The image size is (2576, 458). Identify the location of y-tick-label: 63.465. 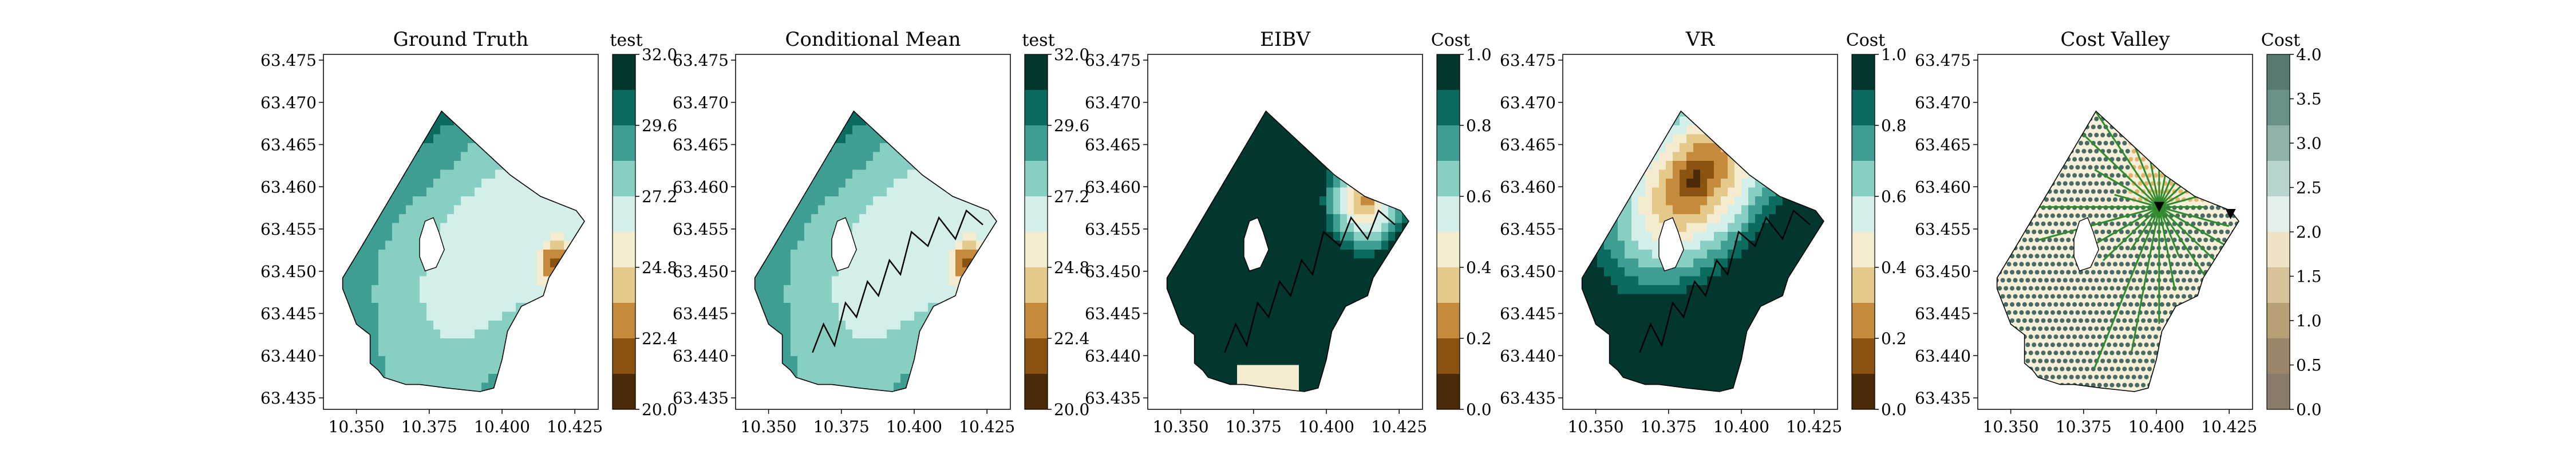
(701, 145).